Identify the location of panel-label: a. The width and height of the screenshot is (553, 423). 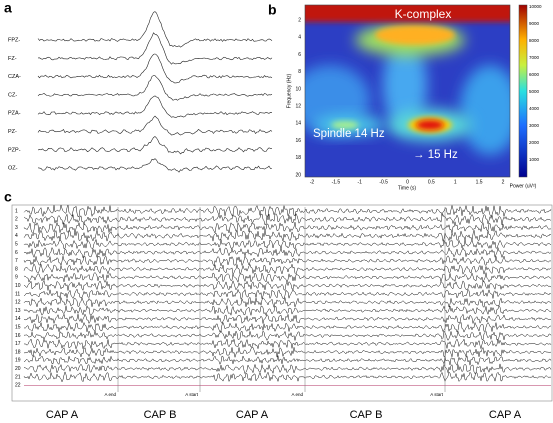
(8, 8).